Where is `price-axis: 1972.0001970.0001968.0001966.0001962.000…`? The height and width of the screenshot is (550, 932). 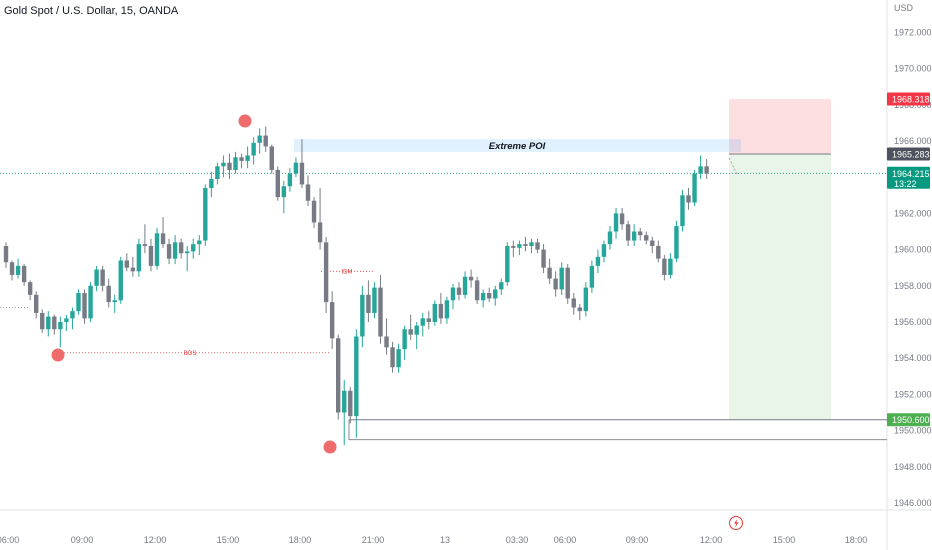
price-axis: 1972.0001970.0001968.0001966.0001962.000… is located at coordinates (913, 267).